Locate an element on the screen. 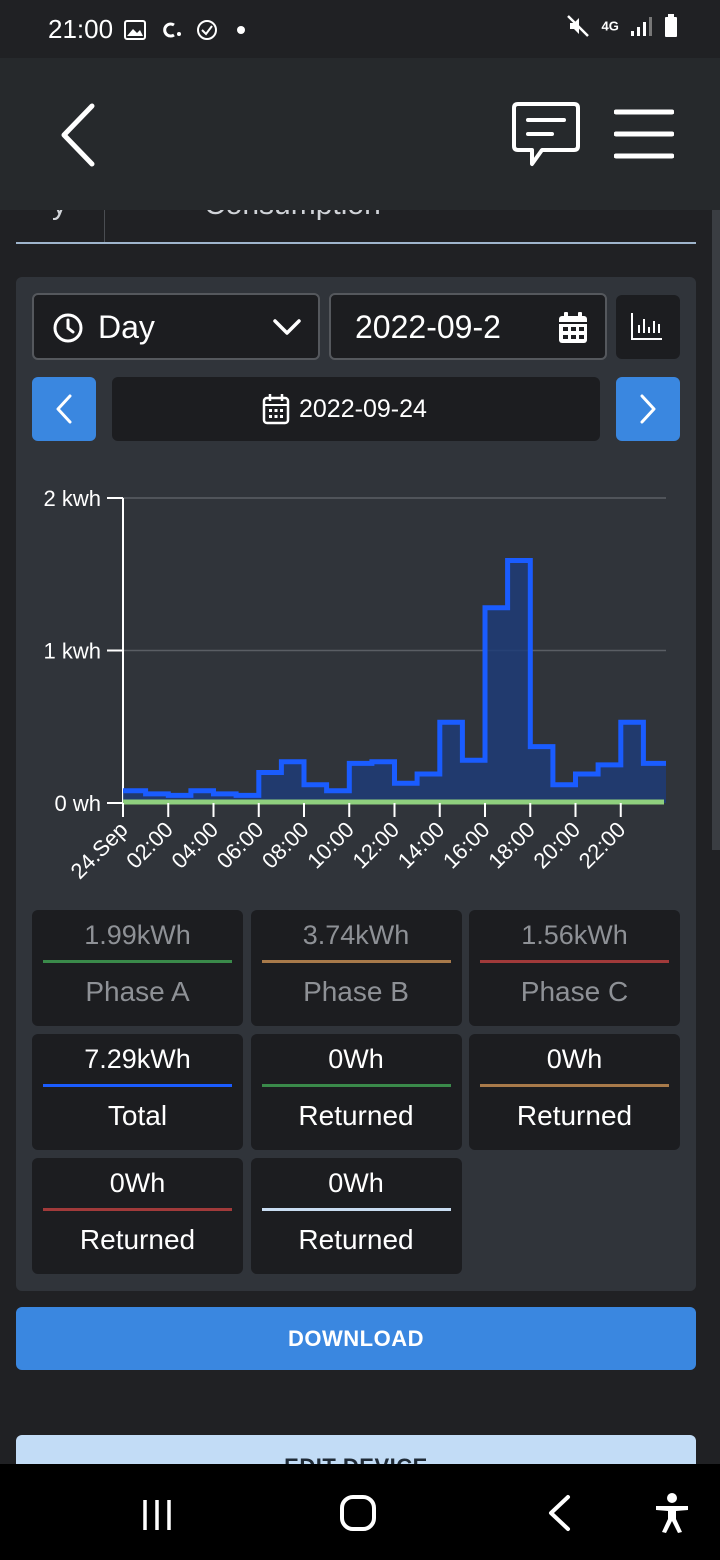 The width and height of the screenshot is (720, 1560). battery-icon is located at coordinates (671, 25).